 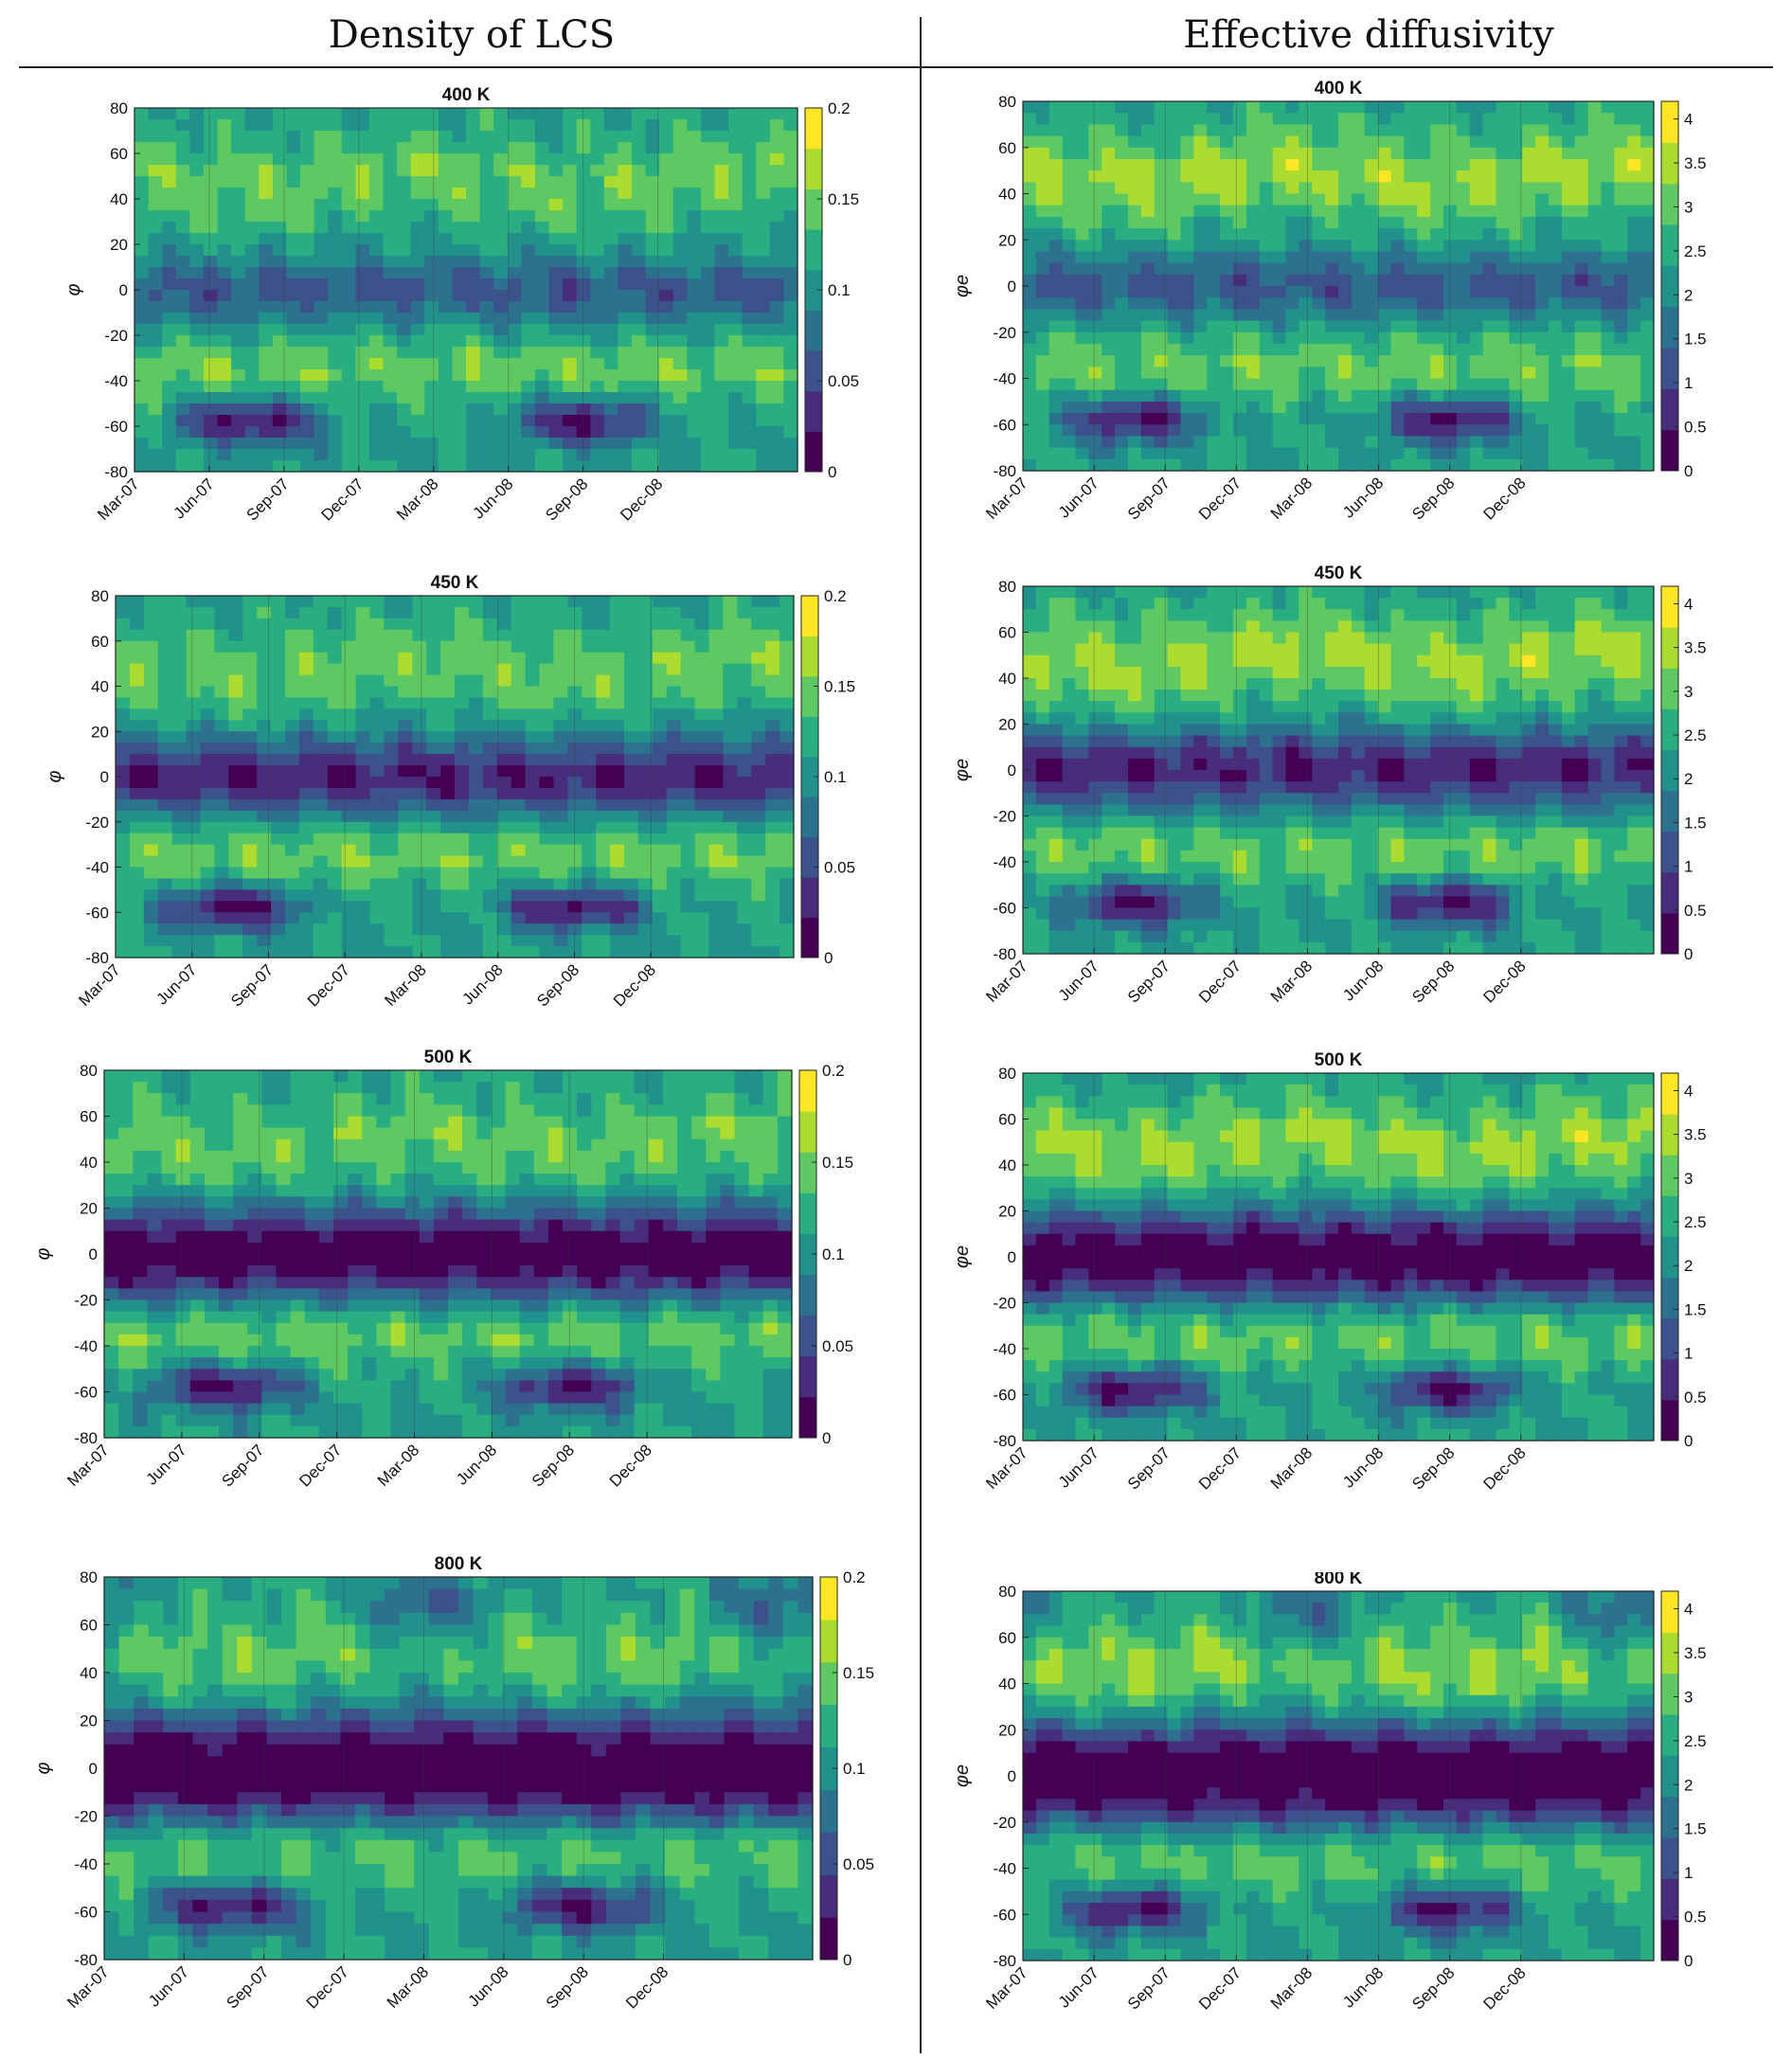 What do you see at coordinates (466, 95) in the screenshot?
I see `chart-title: 400 K` at bounding box center [466, 95].